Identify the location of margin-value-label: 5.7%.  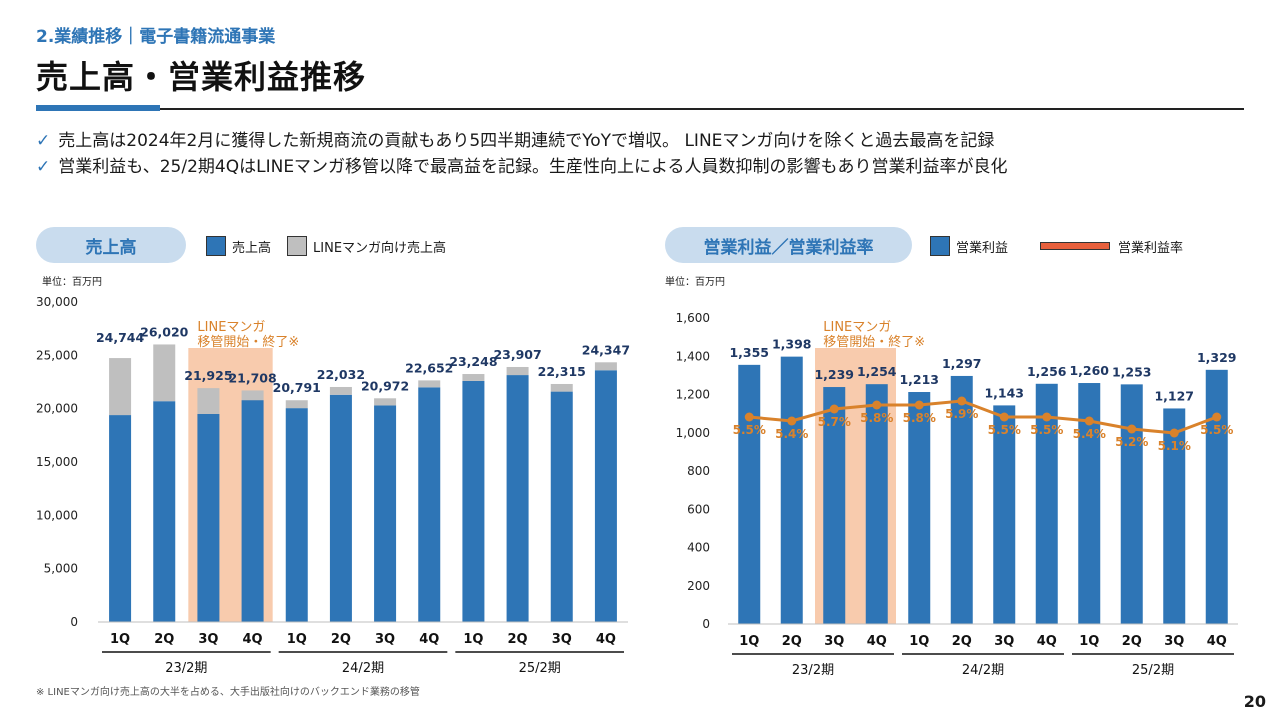
(834, 422).